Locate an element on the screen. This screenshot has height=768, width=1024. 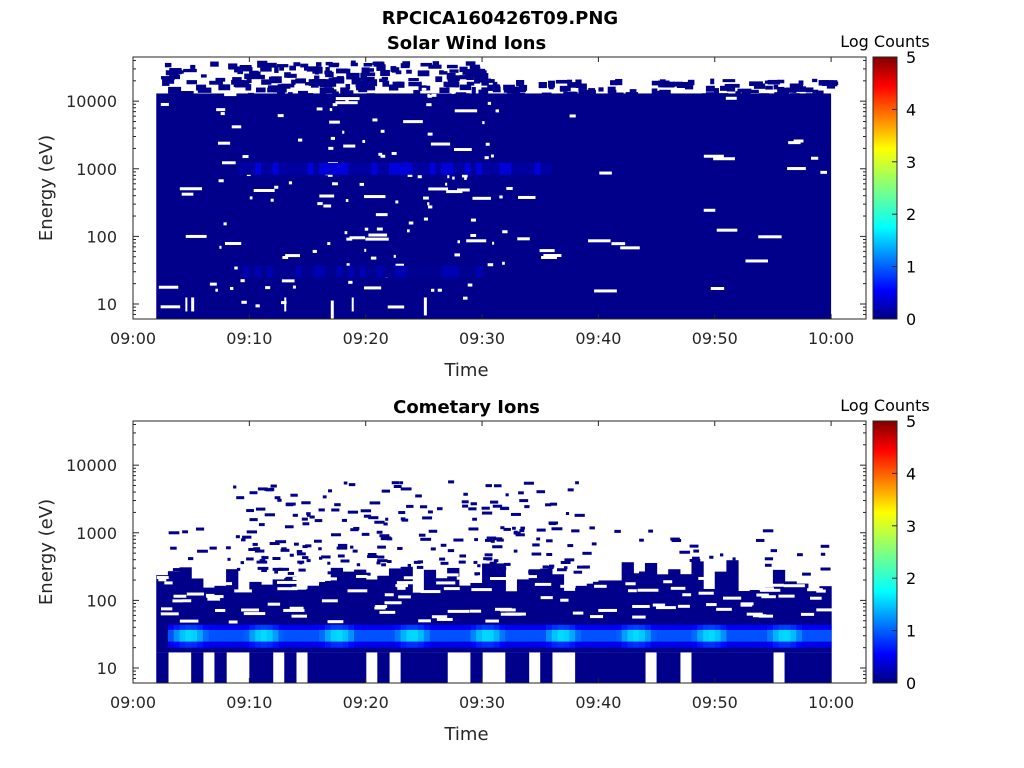
colorbar-tick-label: 5 is located at coordinates (911, 57).